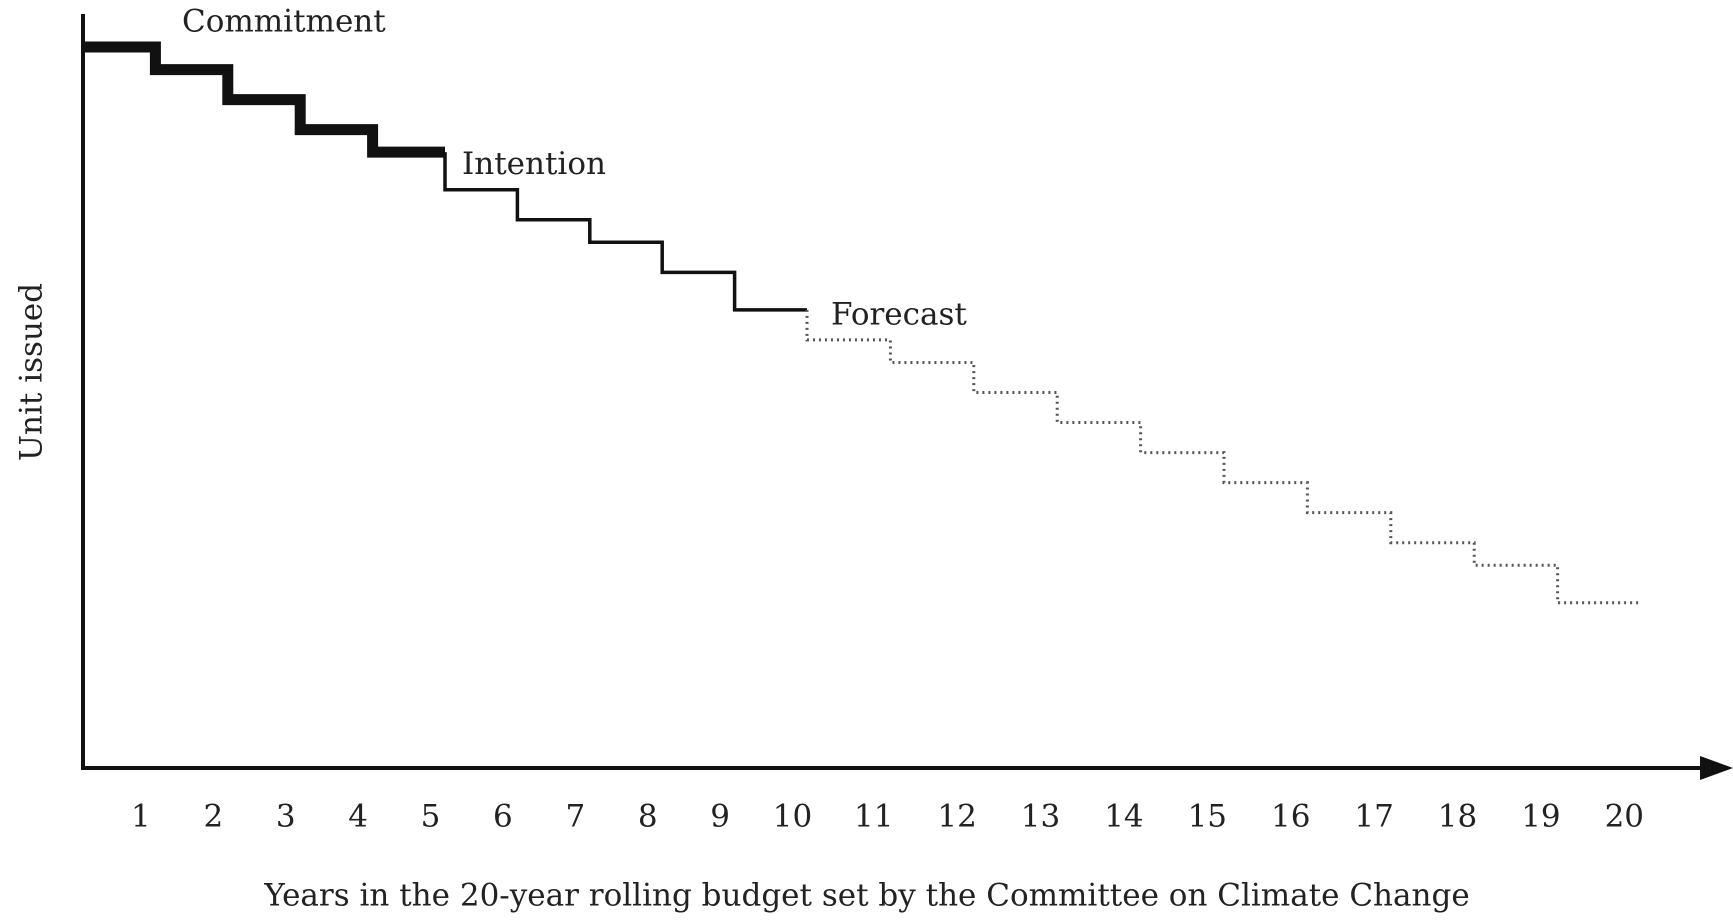  What do you see at coordinates (720, 817) in the screenshot?
I see `x-tick-label: 9` at bounding box center [720, 817].